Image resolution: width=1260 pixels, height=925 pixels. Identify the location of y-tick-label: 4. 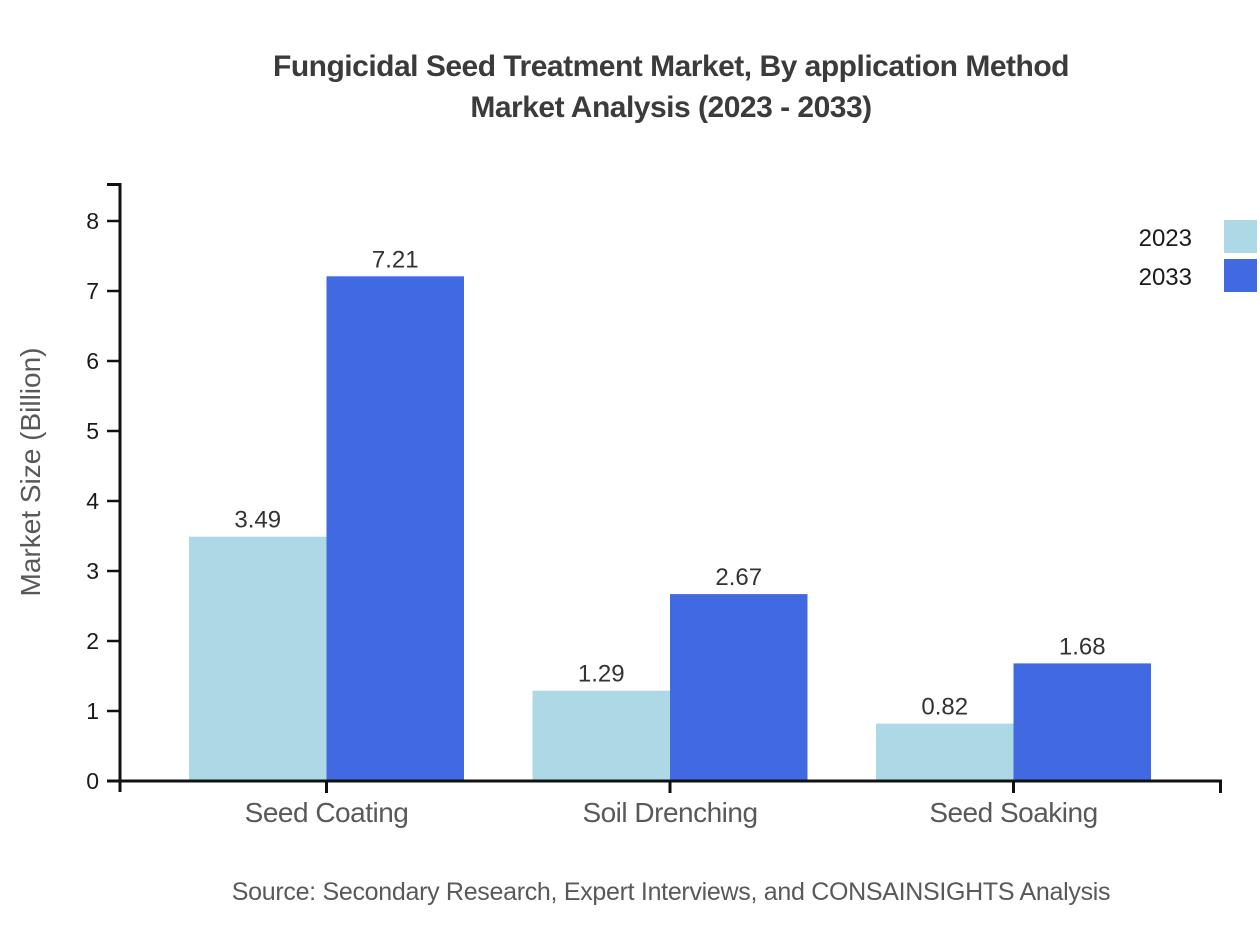
(92, 501).